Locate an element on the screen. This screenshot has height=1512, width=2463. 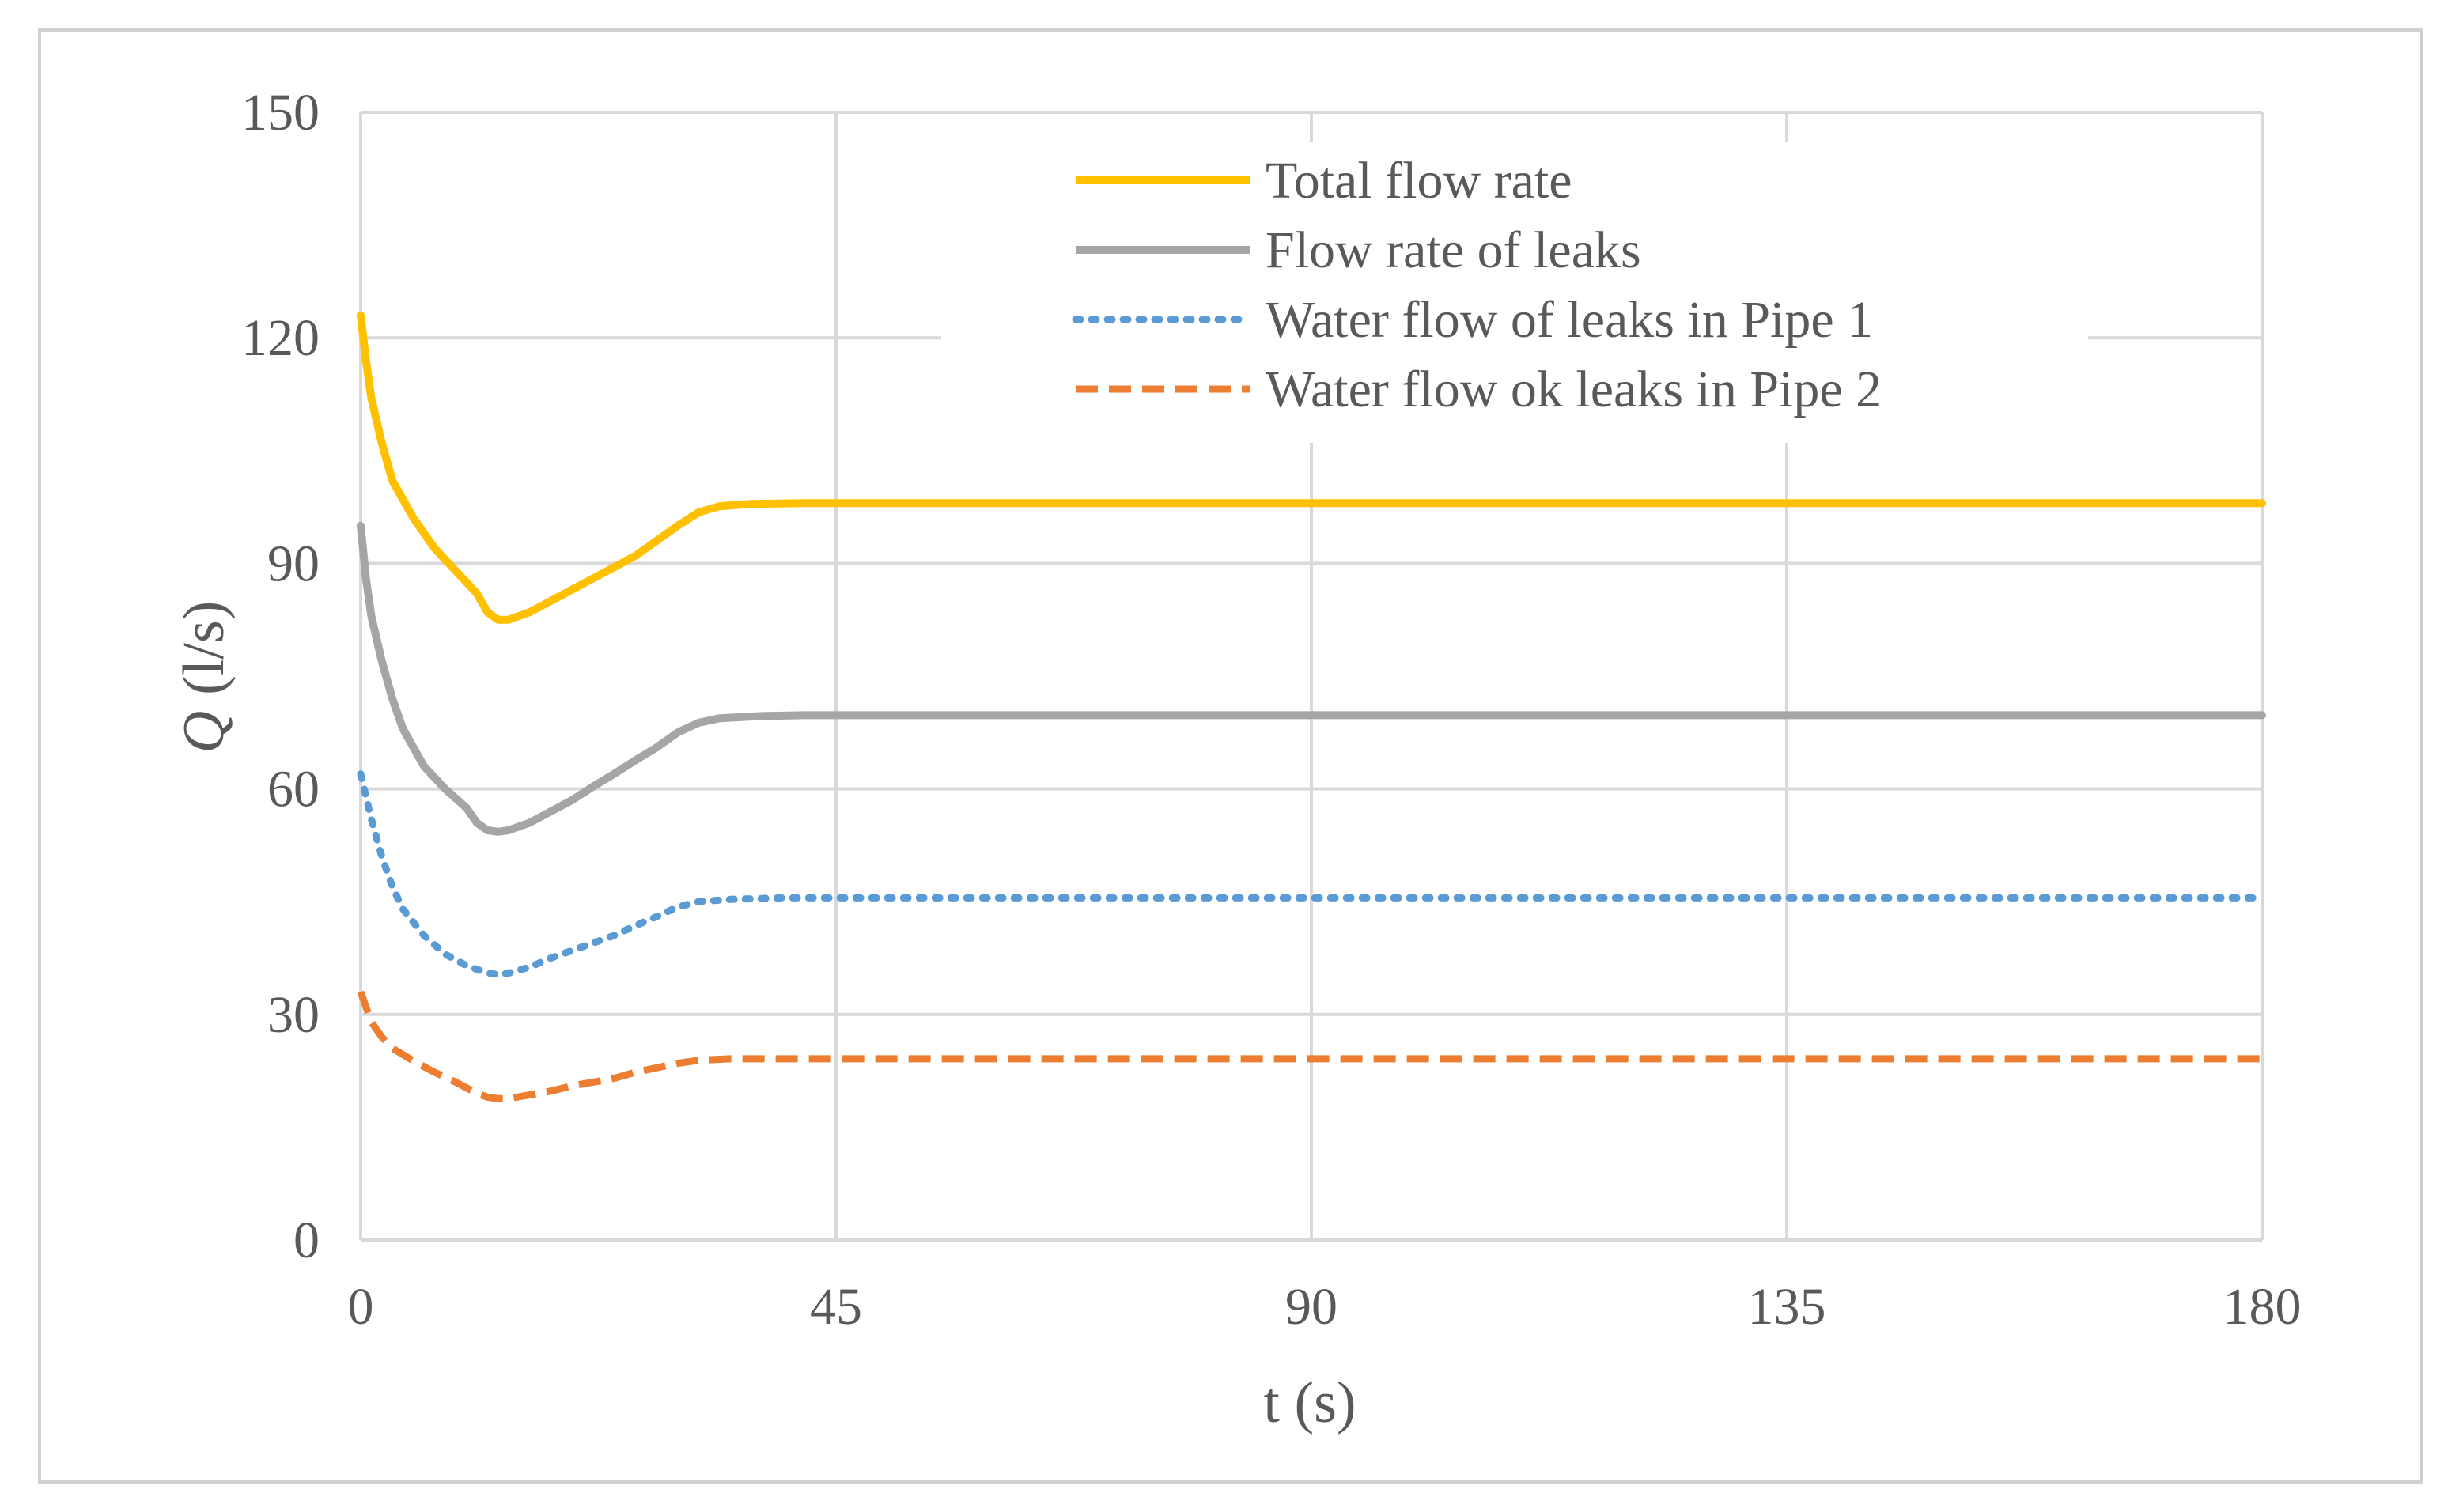
legend-label-2: Flow rate of leaks is located at coordinates (1453, 250).